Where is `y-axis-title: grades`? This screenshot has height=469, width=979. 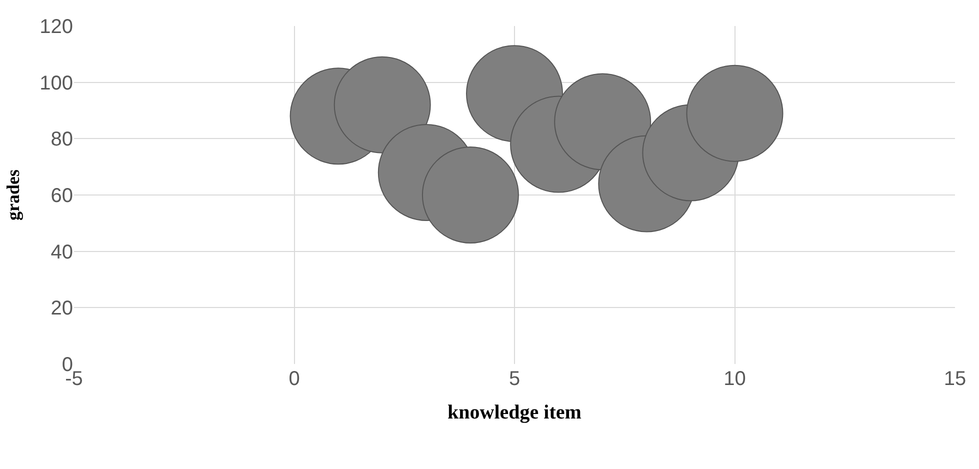
y-axis-title: grades is located at coordinates (12, 195).